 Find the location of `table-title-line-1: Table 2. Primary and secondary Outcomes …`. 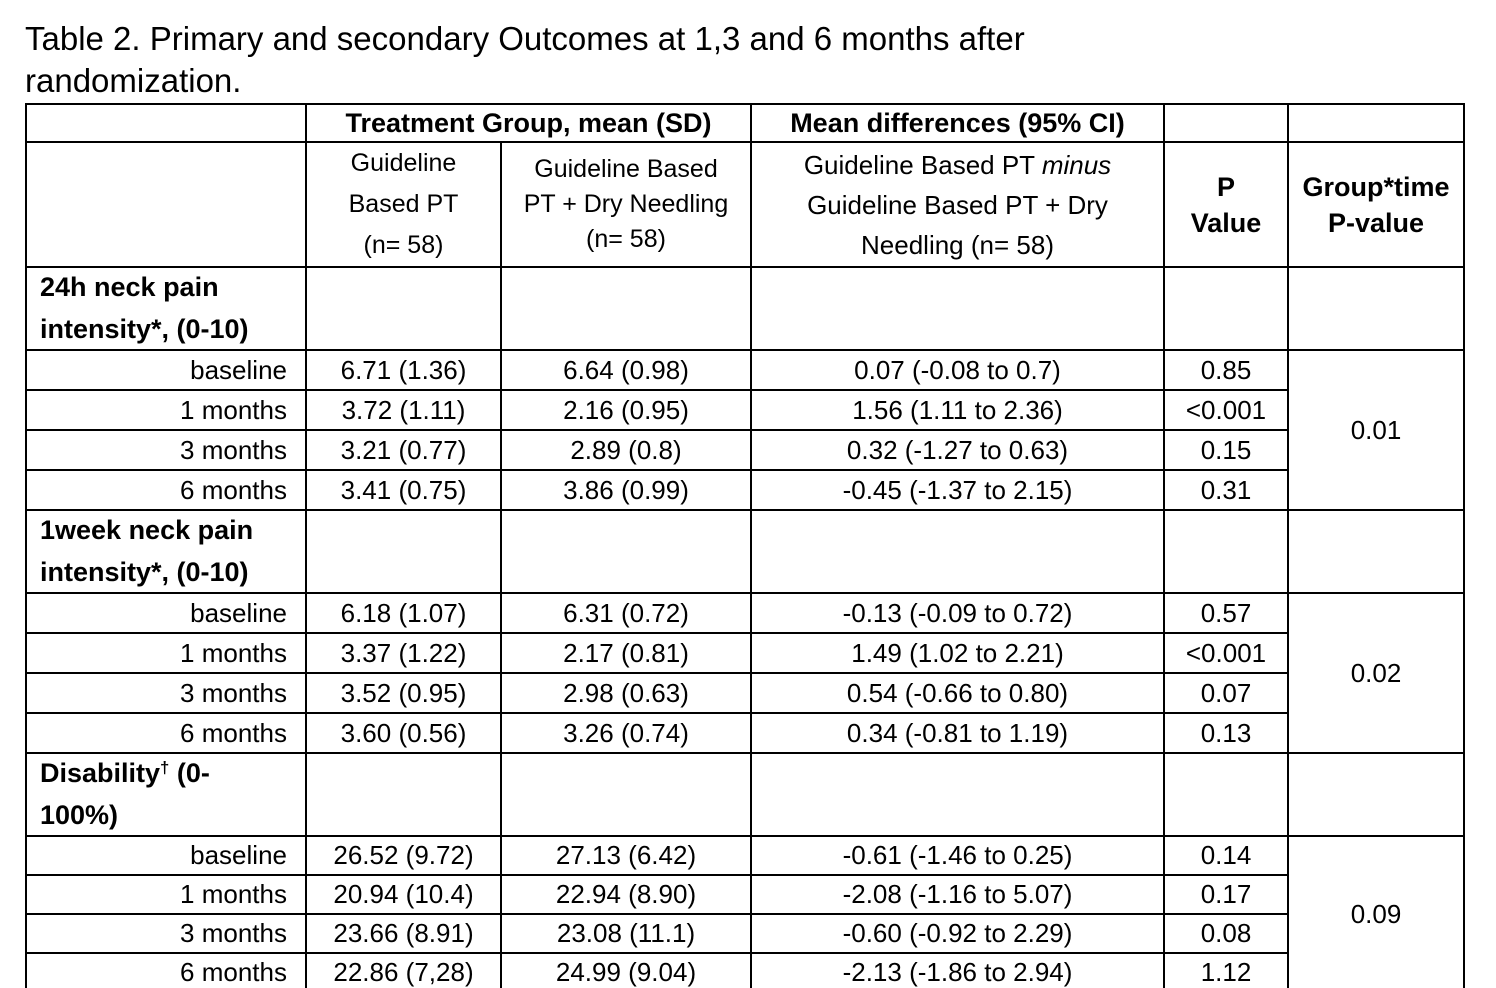

table-title-line-1: Table 2. Primary and secondary Outcomes … is located at coordinates (525, 38).